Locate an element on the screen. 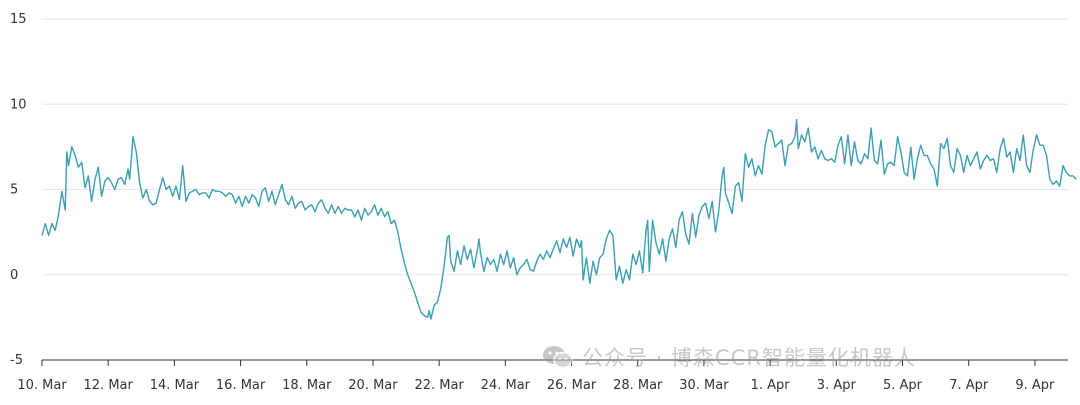 The height and width of the screenshot is (405, 1080). x-tick-label: 16. Mar is located at coordinates (241, 385).